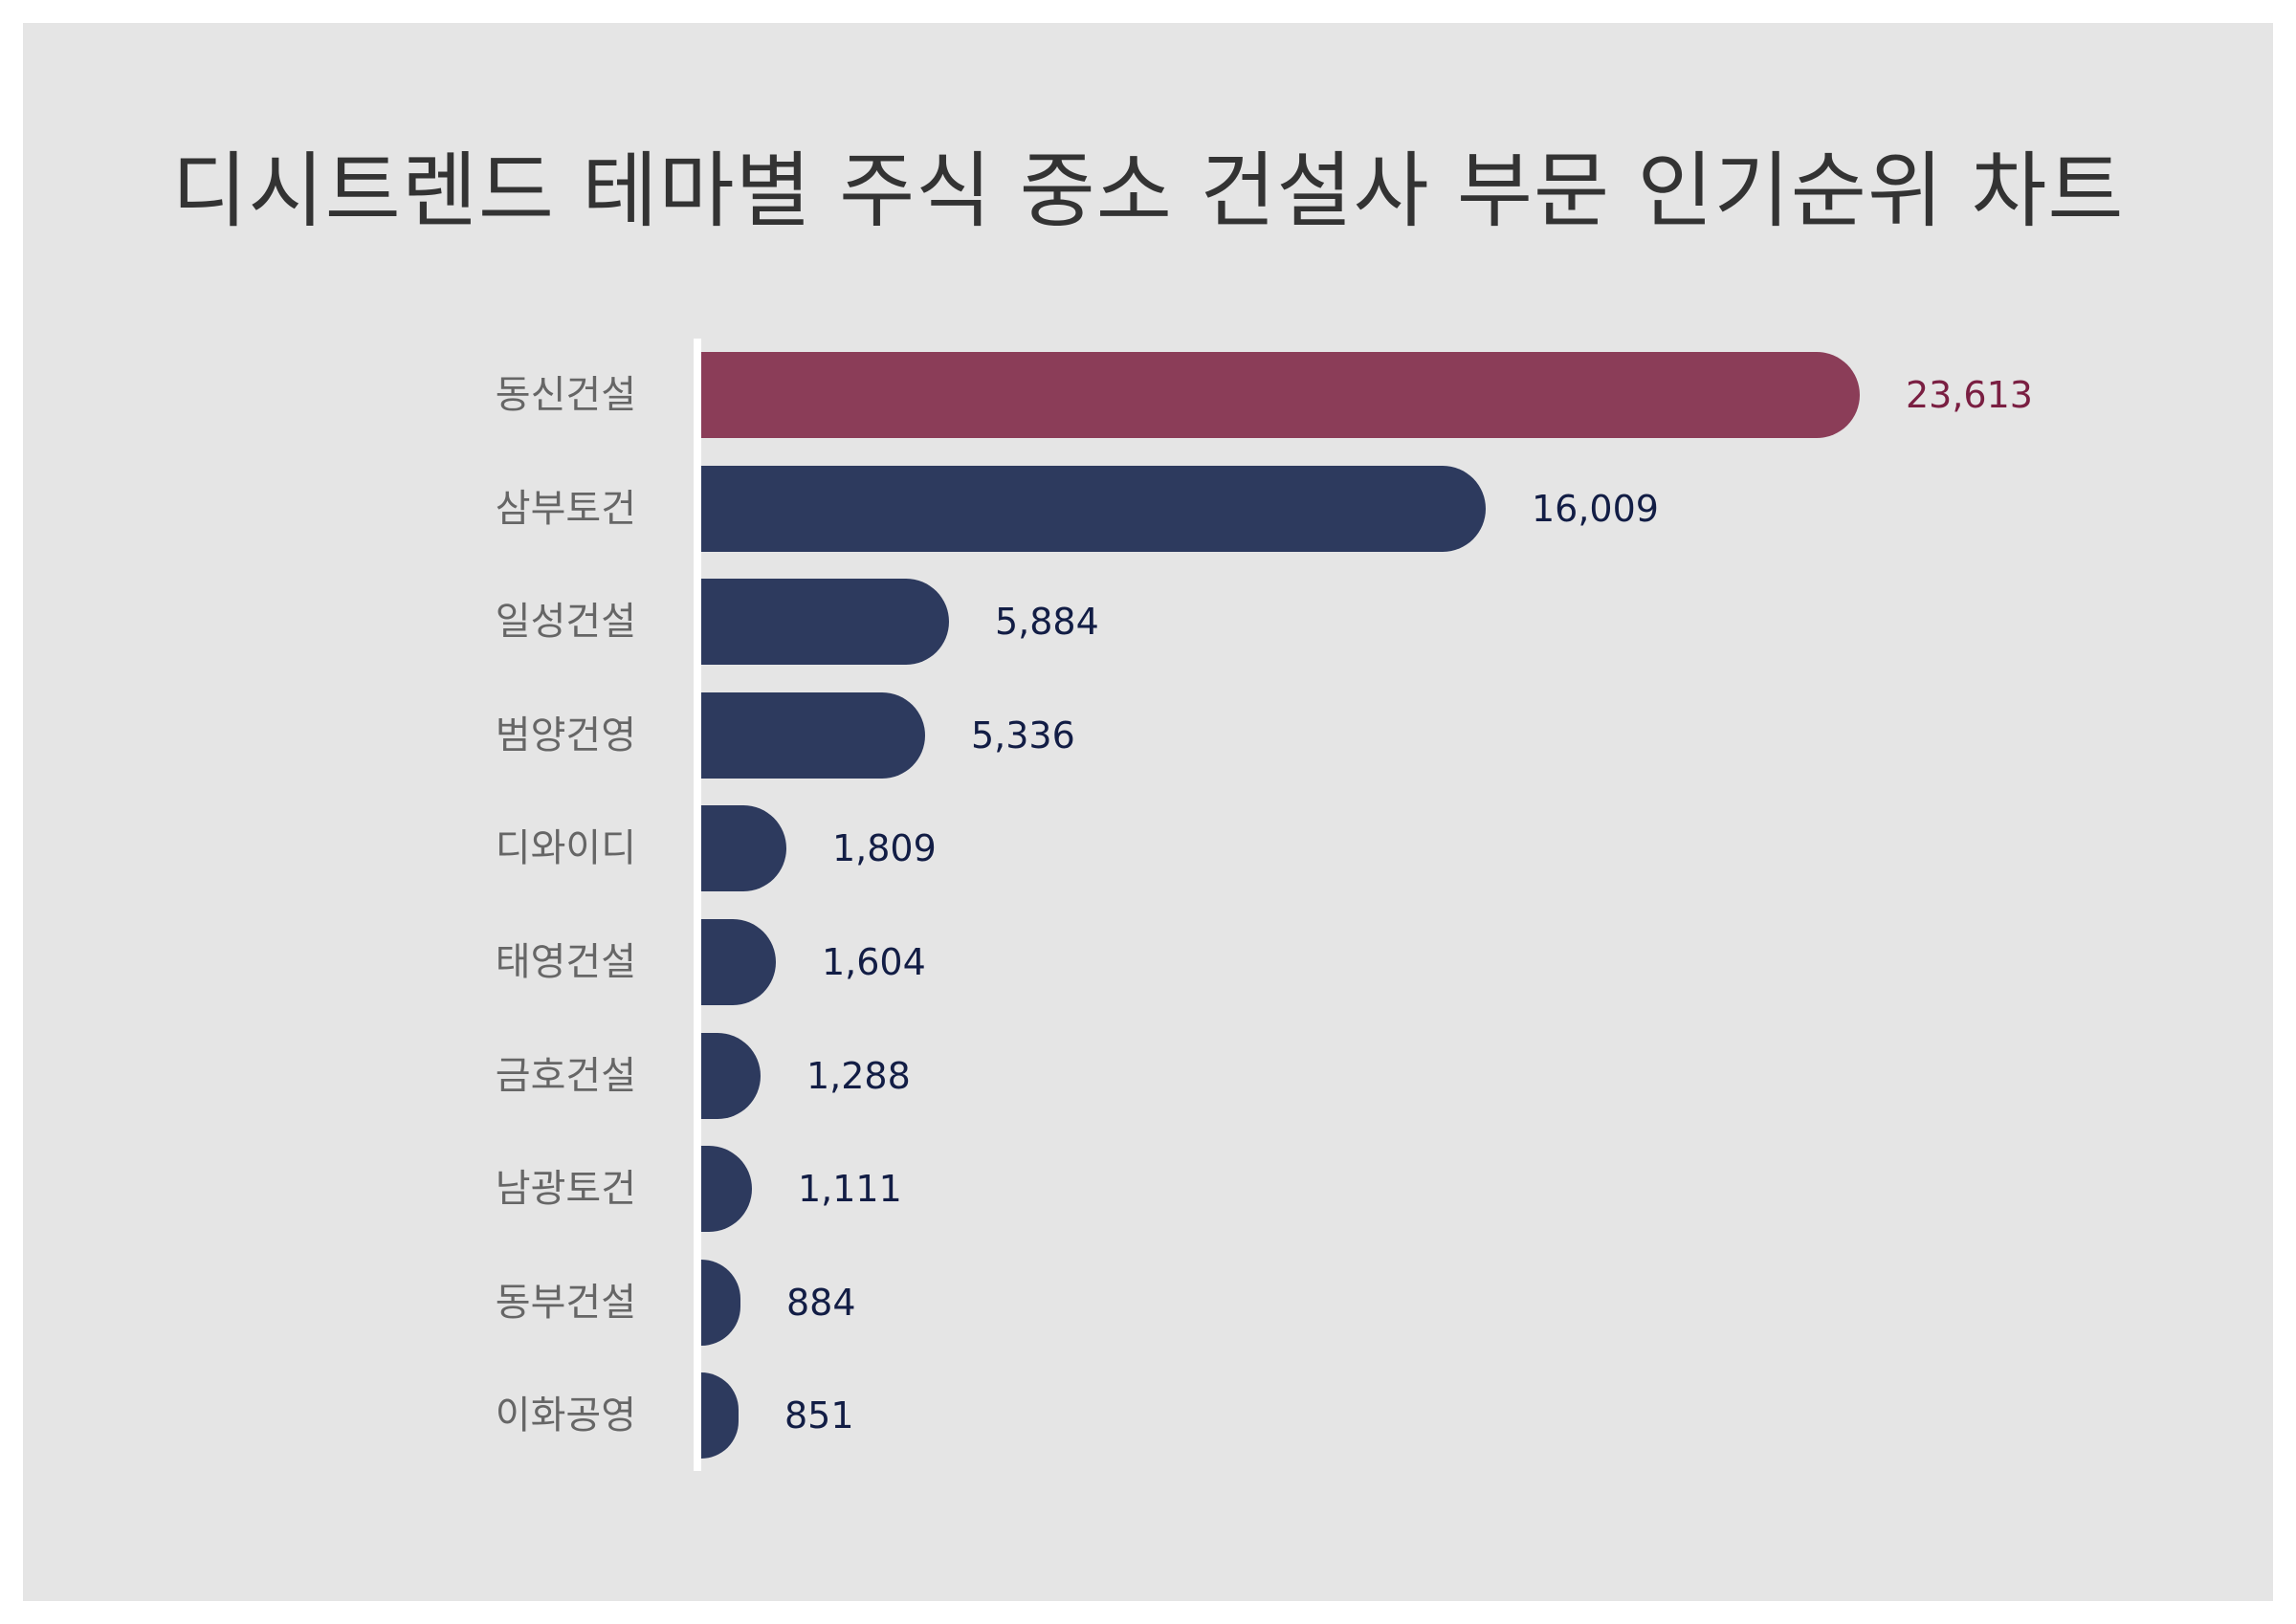  What do you see at coordinates (566, 848) in the screenshot?
I see `category-label: 디와이디` at bounding box center [566, 848].